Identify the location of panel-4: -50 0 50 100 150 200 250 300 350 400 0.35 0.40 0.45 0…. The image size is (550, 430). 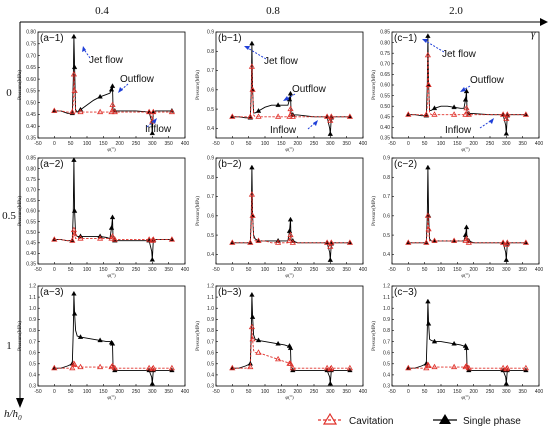
(103, 217).